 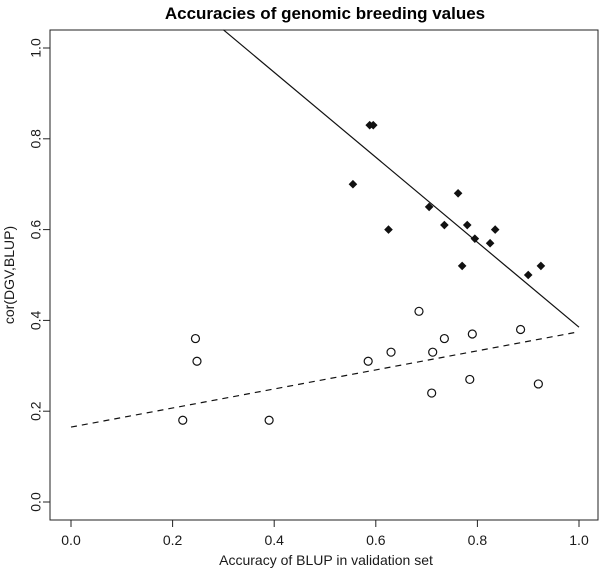 What do you see at coordinates (325, 533) in the screenshot?
I see `x-axis: 0.0 0.2 0.4 0.6 0.8 1.0` at bounding box center [325, 533].